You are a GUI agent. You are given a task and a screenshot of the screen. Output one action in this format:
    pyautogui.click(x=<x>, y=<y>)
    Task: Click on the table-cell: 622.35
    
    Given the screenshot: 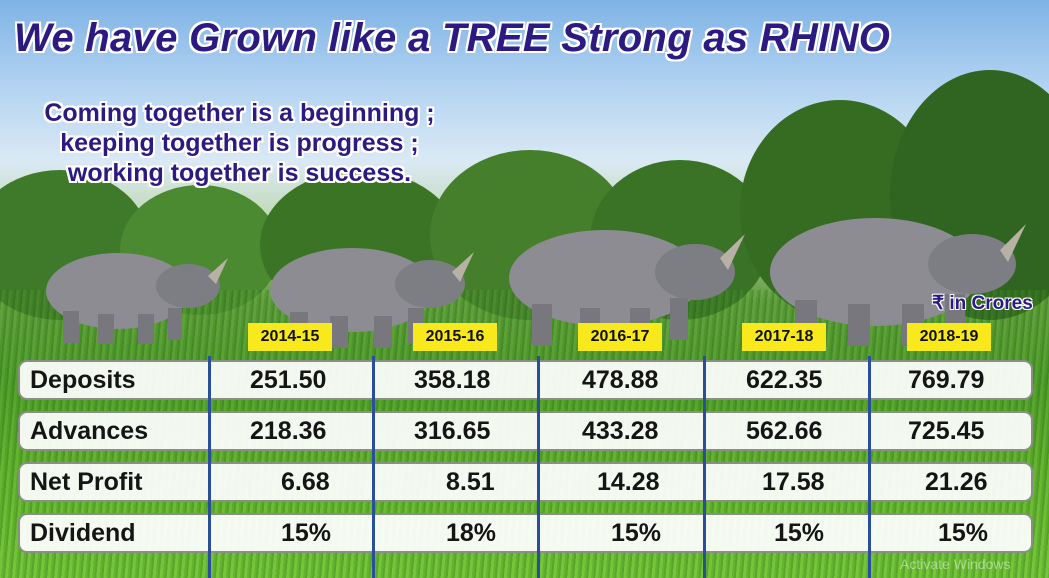 What is the action you would take?
    pyautogui.click(x=784, y=380)
    